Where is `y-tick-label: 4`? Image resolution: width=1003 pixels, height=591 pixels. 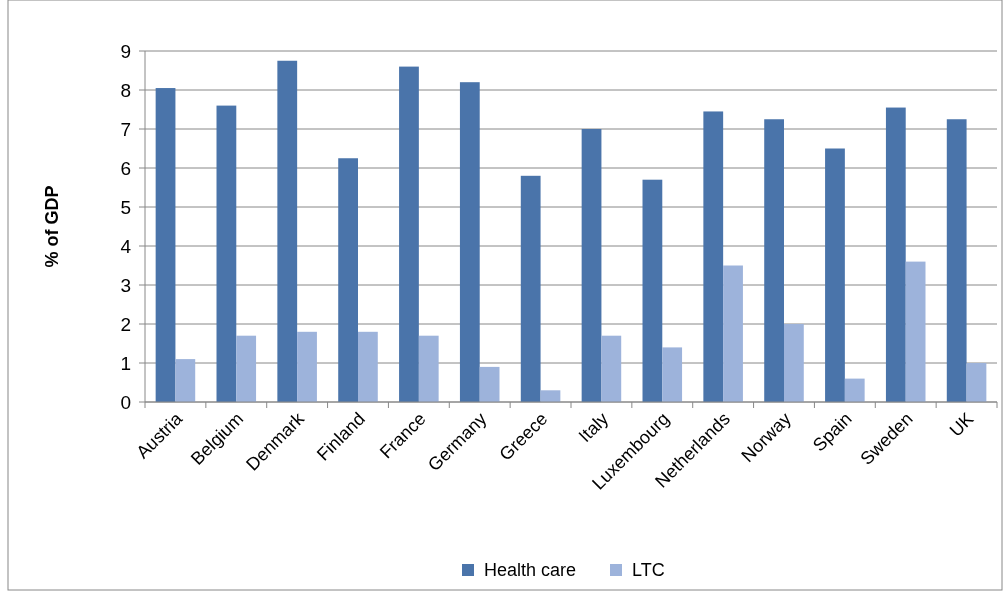
y-tick-label: 4 is located at coordinates (126, 246).